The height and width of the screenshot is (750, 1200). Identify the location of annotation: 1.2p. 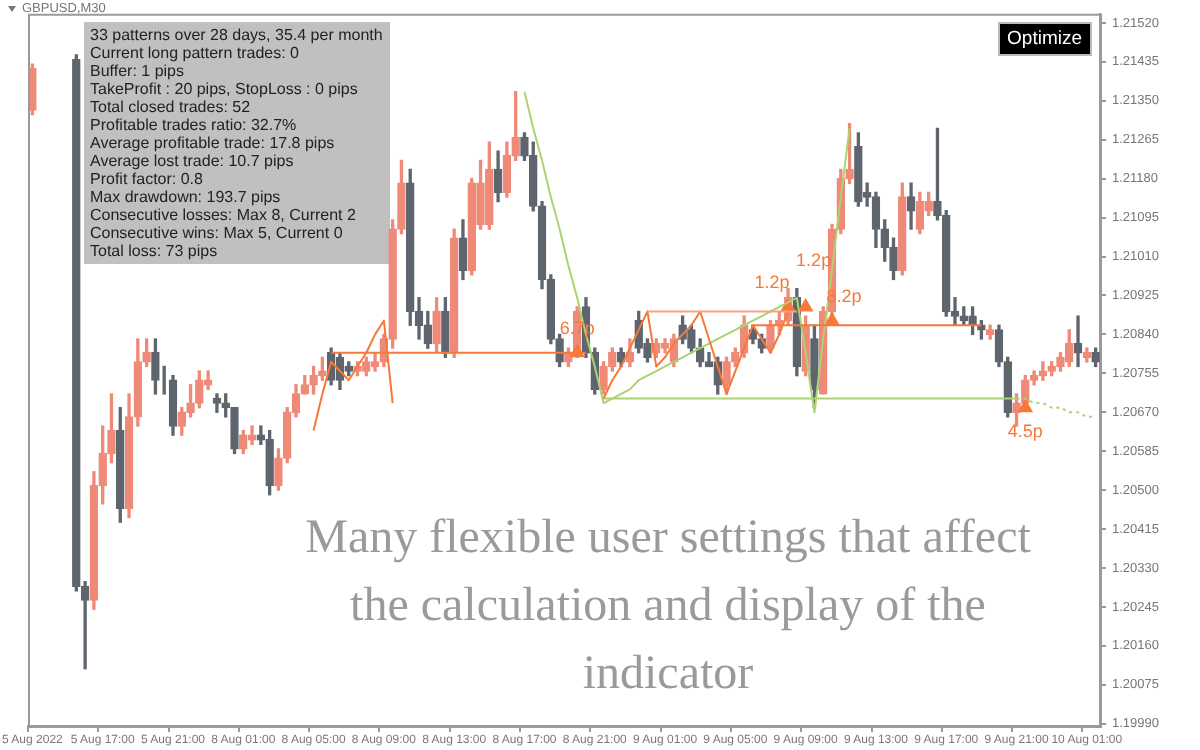
(772, 281).